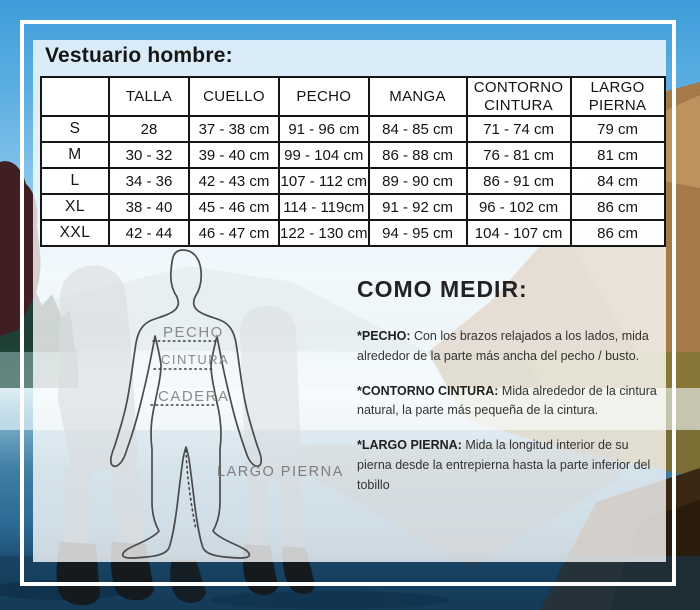 Image resolution: width=700 pixels, height=610 pixels. What do you see at coordinates (234, 207) in the screenshot?
I see `cell-cuello: 45 - 46 cm` at bounding box center [234, 207].